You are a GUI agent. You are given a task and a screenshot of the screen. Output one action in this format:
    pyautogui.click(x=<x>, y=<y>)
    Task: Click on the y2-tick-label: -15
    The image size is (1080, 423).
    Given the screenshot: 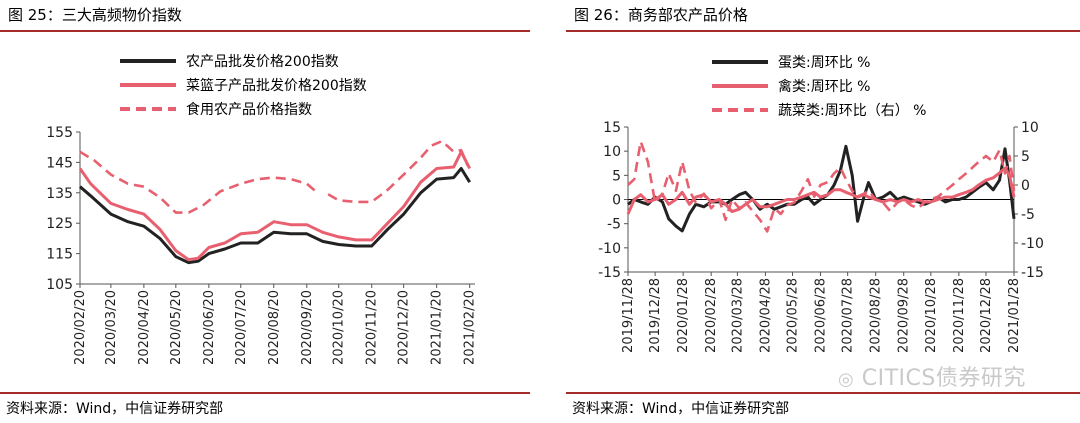 What is the action you would take?
    pyautogui.click(x=1032, y=273)
    